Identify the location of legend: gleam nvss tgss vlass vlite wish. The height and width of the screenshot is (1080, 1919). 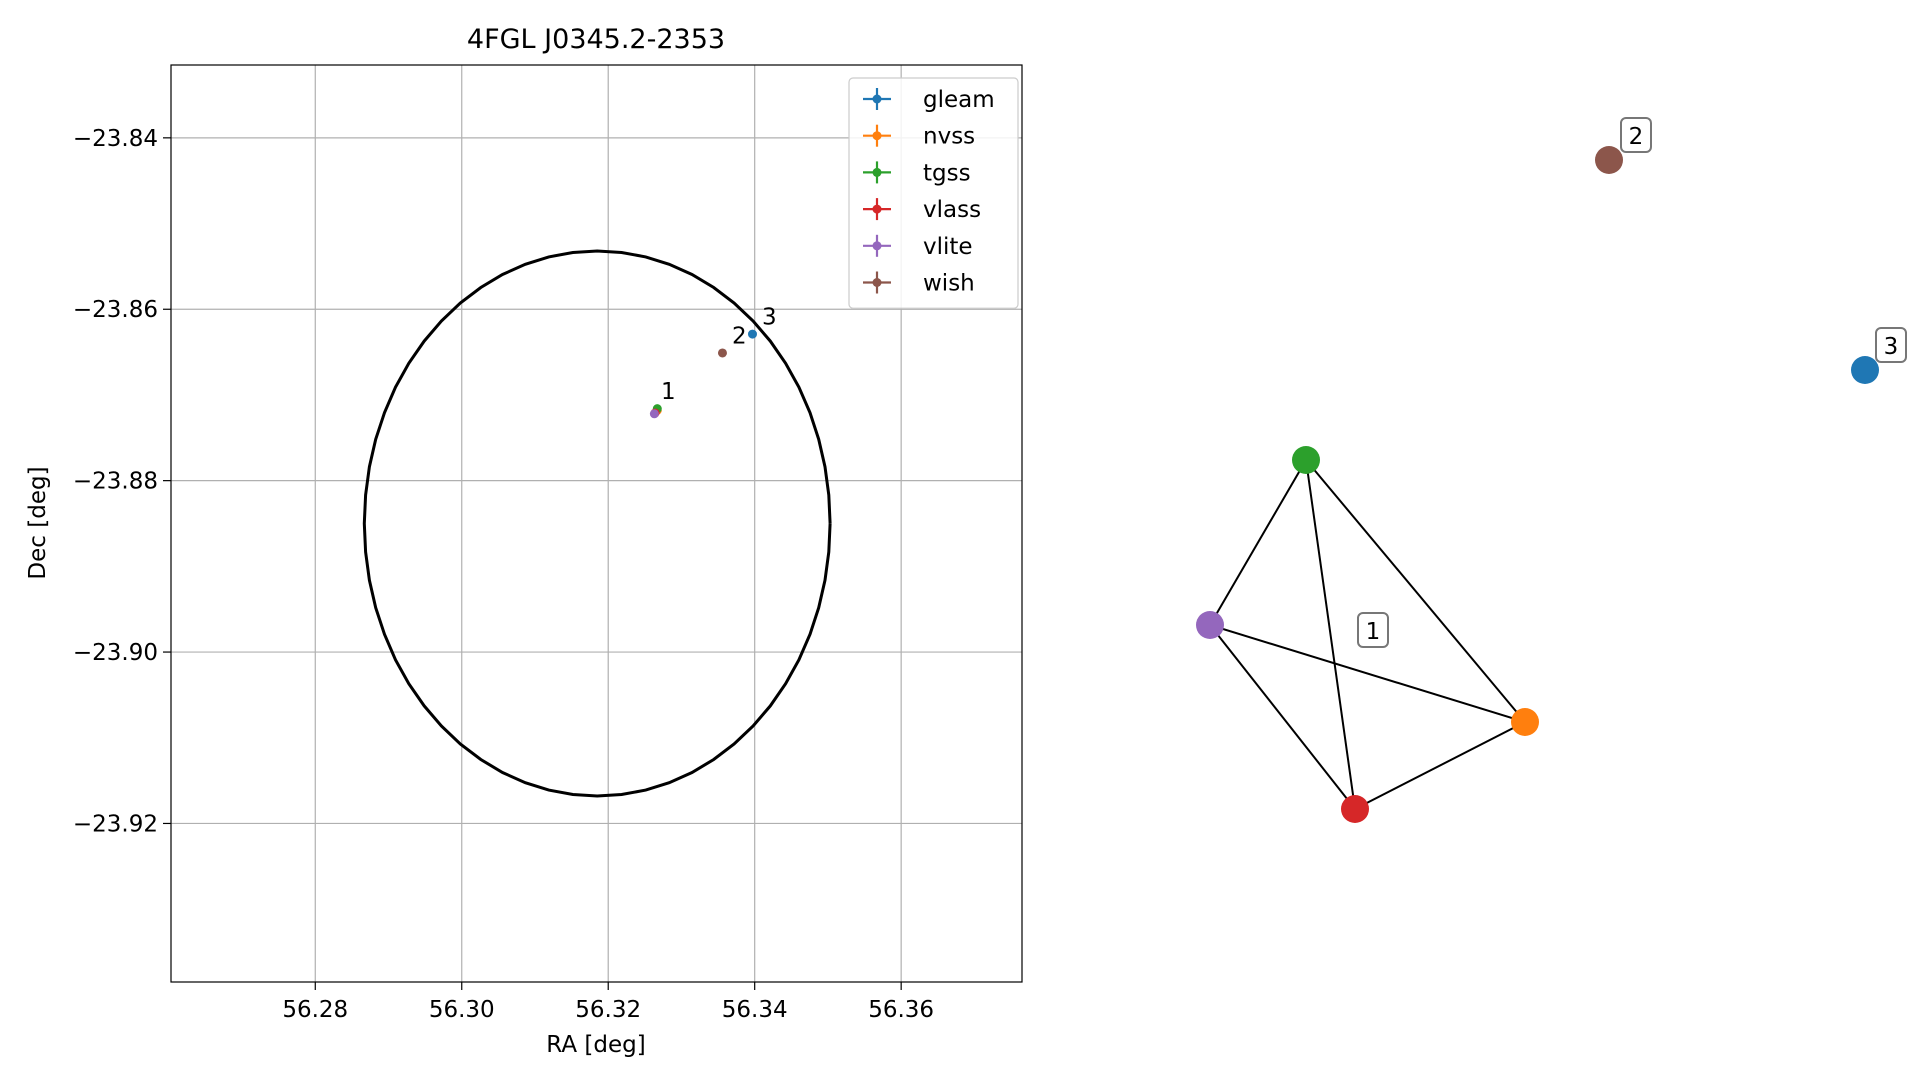
(933, 193).